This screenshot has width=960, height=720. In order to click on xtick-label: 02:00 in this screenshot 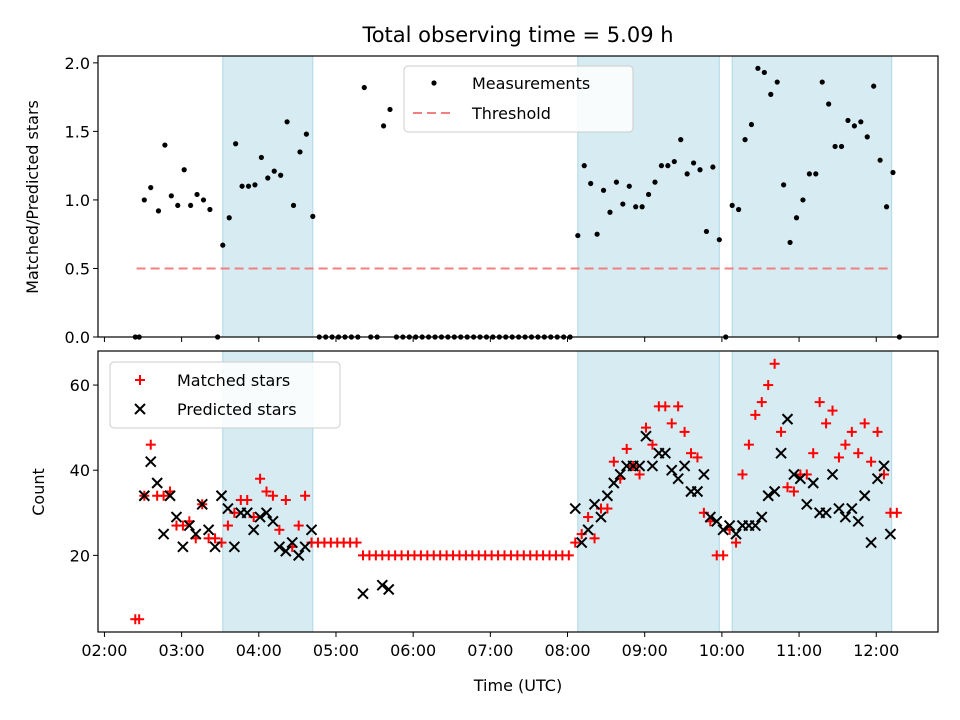, I will do `click(104, 650)`.